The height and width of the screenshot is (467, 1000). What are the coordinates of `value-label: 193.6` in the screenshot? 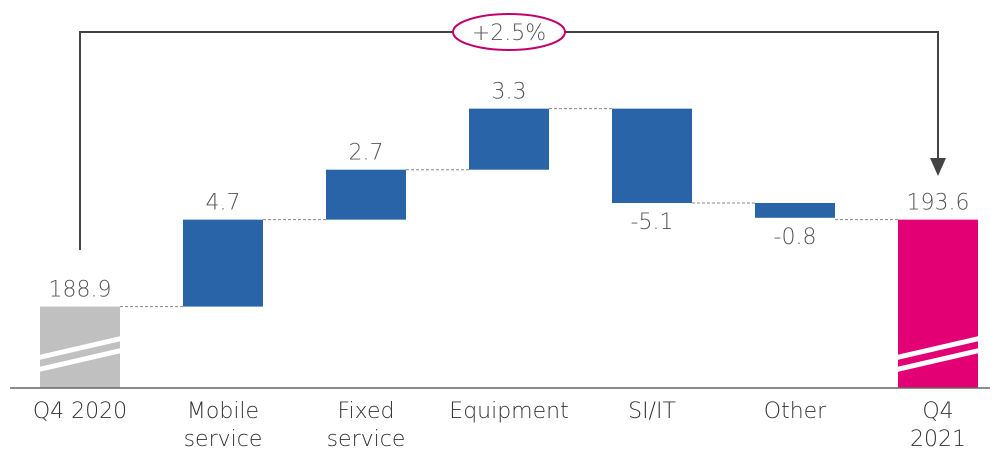 It's located at (938, 203).